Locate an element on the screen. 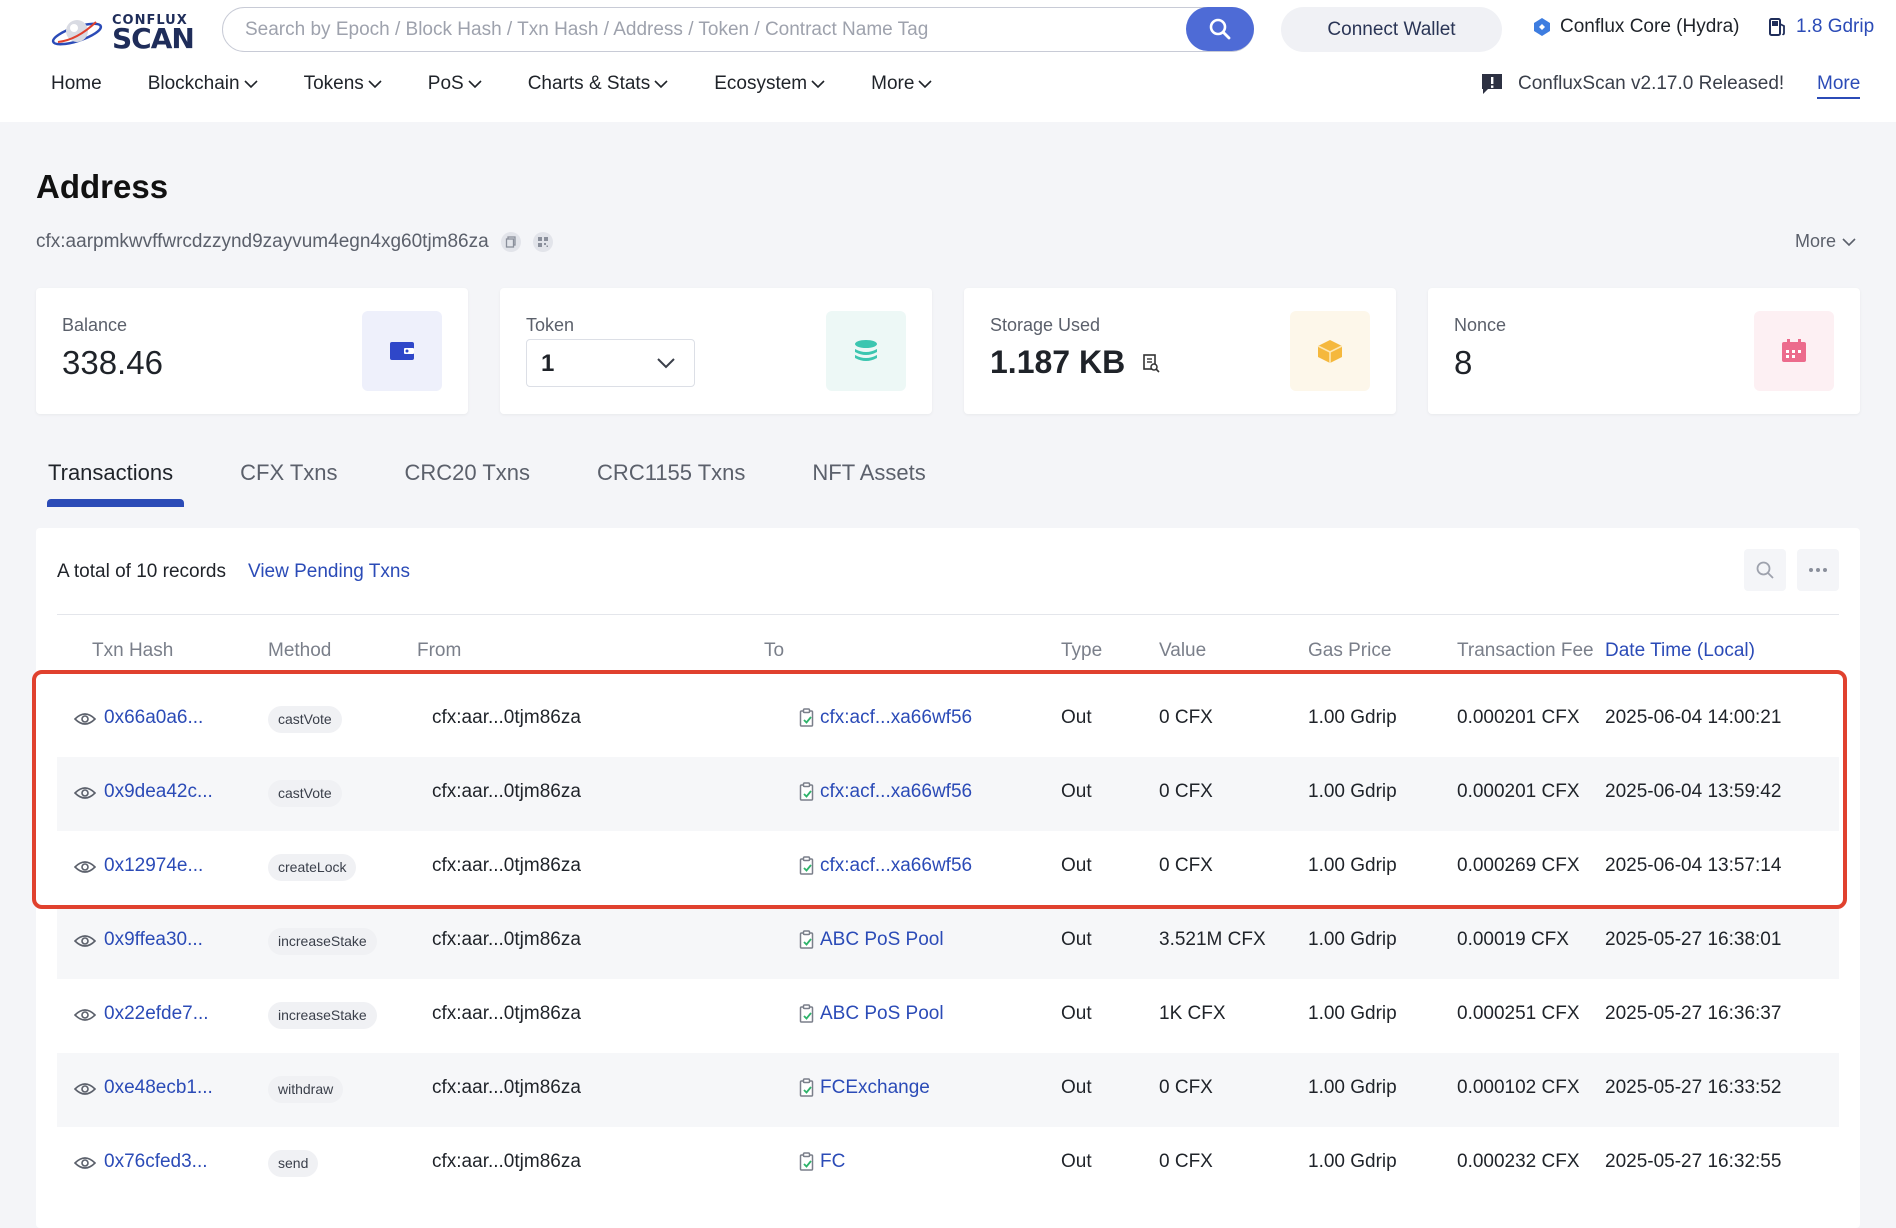  nonce-value: 8 is located at coordinates (1463, 362).